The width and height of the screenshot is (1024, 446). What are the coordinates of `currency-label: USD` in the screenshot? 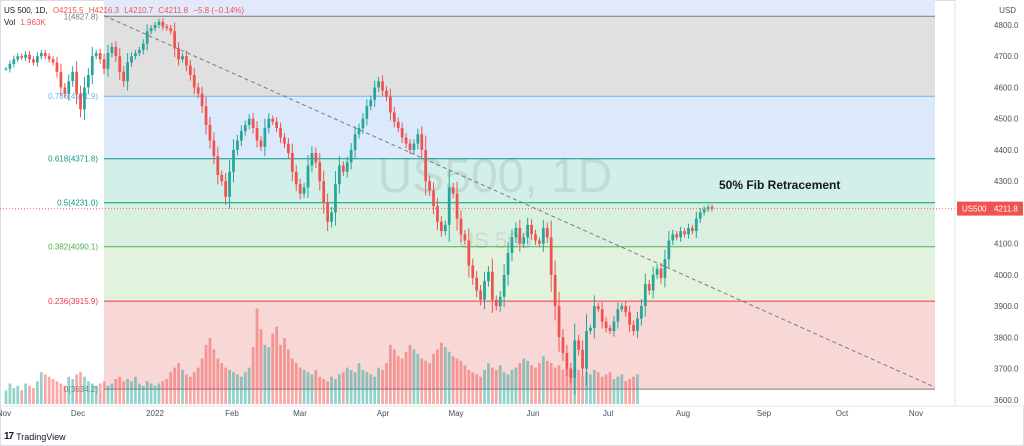 It's located at (1007, 10).